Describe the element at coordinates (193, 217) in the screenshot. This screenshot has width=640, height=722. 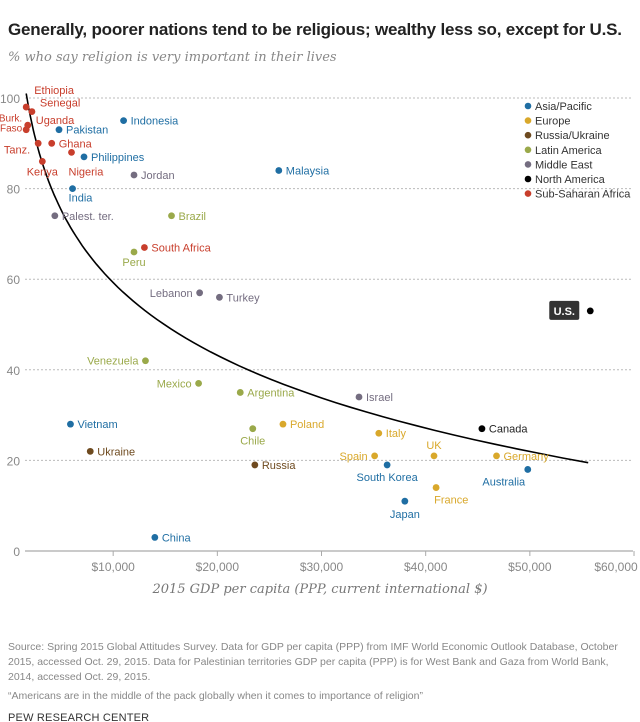
I see `data-label: Brazil` at that location.